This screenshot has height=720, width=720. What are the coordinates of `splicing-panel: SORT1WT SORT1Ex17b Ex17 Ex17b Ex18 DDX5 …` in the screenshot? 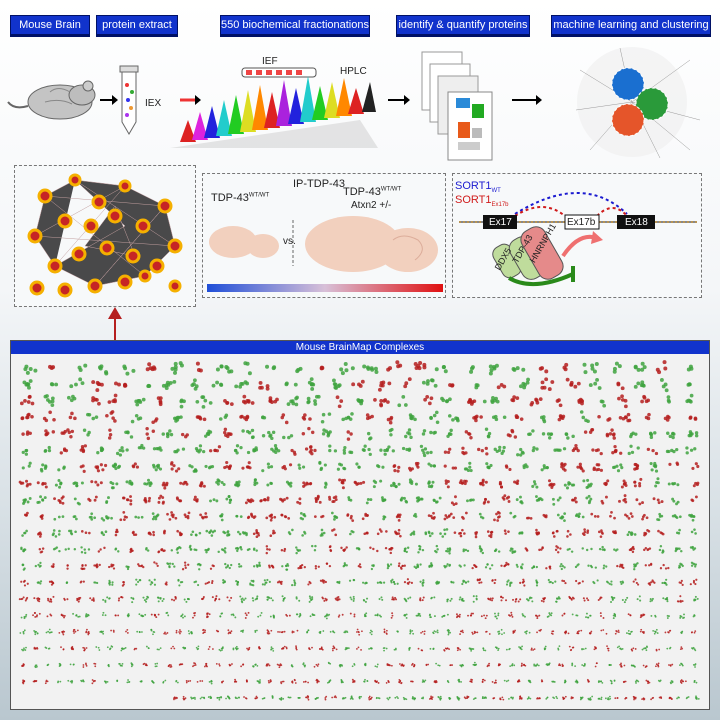 It's located at (577, 235).